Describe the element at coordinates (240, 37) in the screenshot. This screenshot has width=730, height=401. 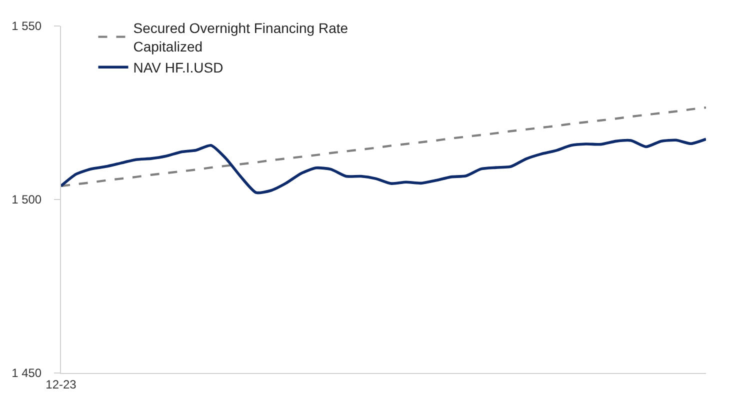
I see `legend-label: Secured Overnight Financing Rate Capitalized` at that location.